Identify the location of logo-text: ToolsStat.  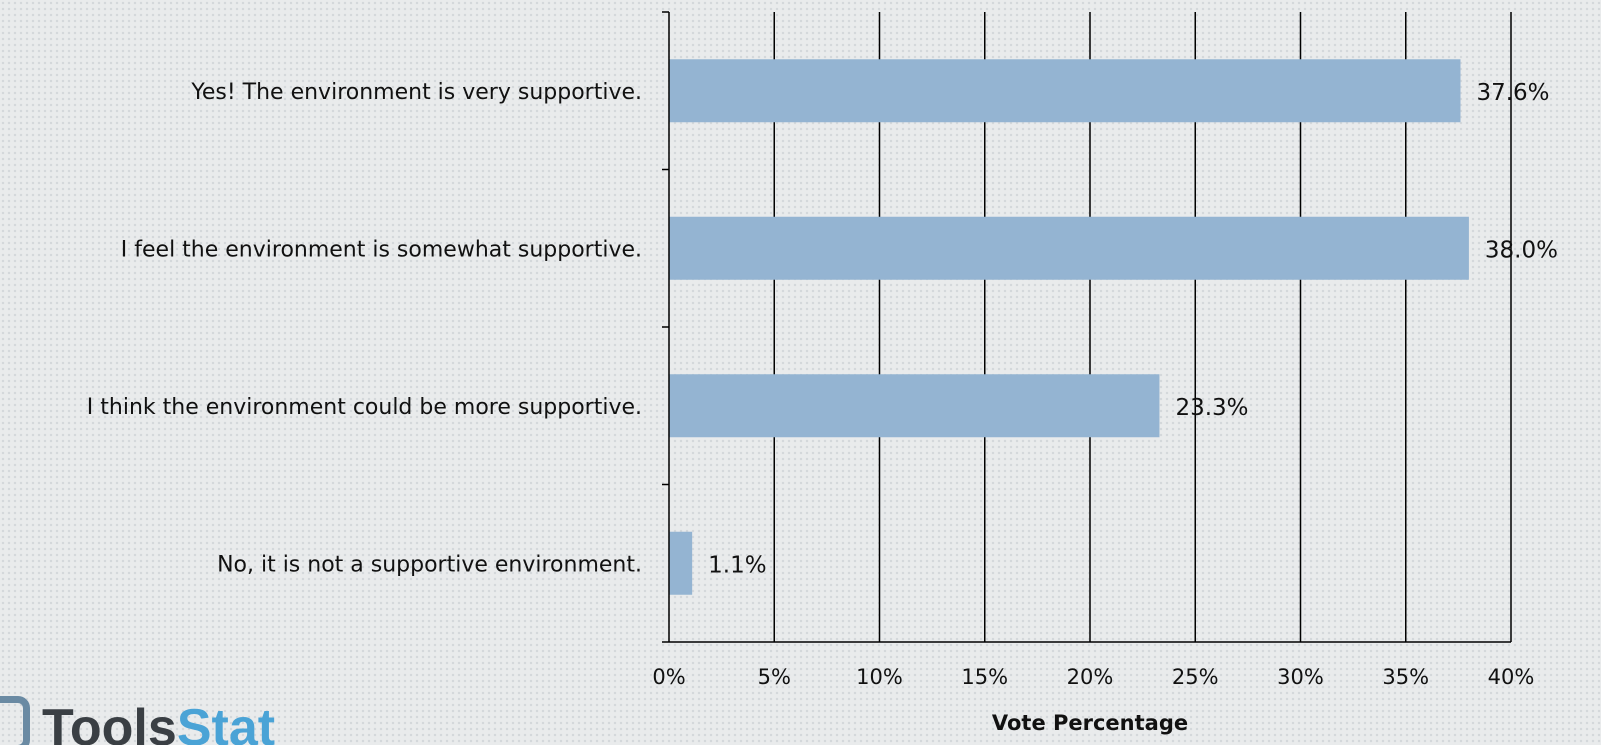
(159, 722).